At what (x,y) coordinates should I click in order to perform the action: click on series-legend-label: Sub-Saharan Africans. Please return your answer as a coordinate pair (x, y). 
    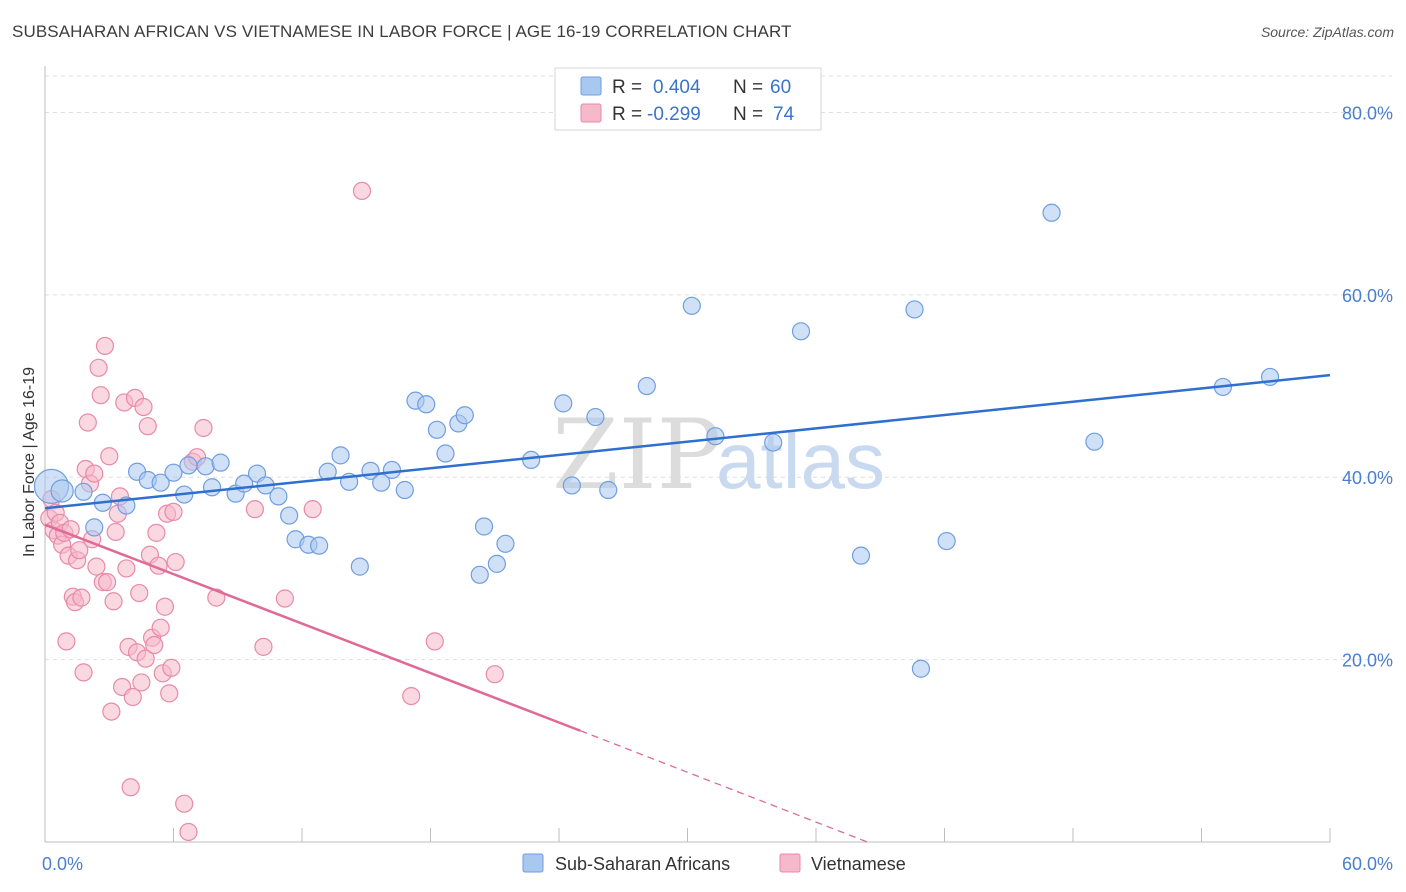
    Looking at the image, I should click on (642, 864).